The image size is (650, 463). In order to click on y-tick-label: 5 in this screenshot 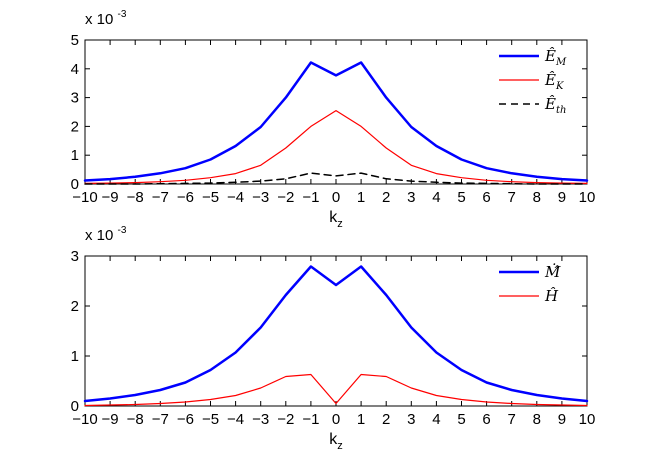, I will do `click(75, 40)`.